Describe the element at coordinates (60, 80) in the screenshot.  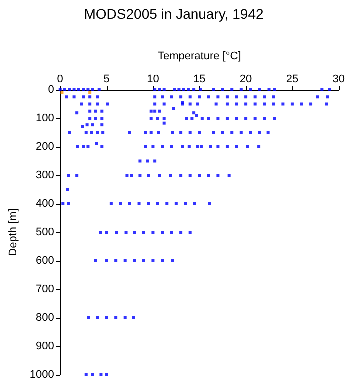
I see `x-tick-label: 0` at that location.